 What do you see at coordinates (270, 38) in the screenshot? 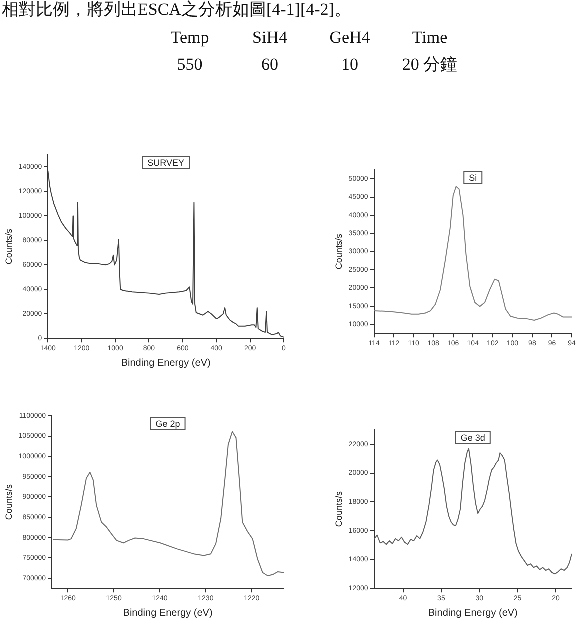
I see `text: SiH4` at bounding box center [270, 38].